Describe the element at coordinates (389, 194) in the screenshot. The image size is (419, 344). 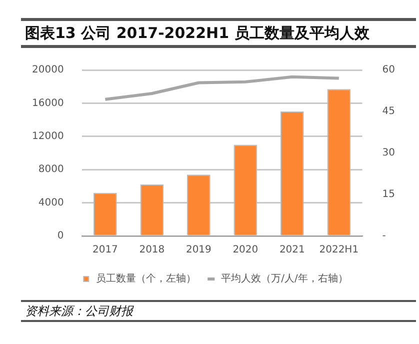
I see `y2-tick-label: 15` at that location.